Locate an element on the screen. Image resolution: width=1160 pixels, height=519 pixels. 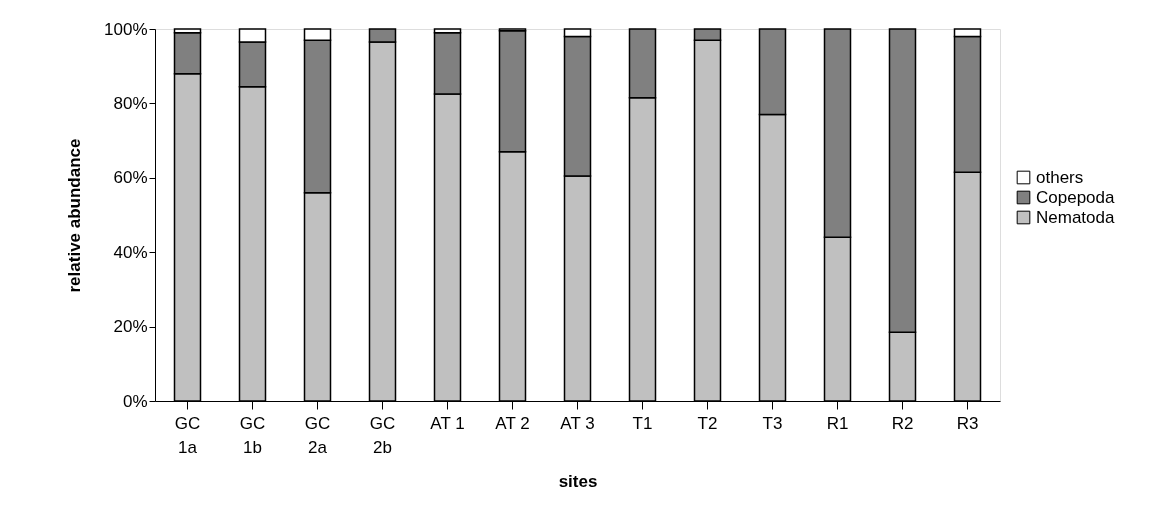
legend-label: Nematoda is located at coordinates (1075, 217).